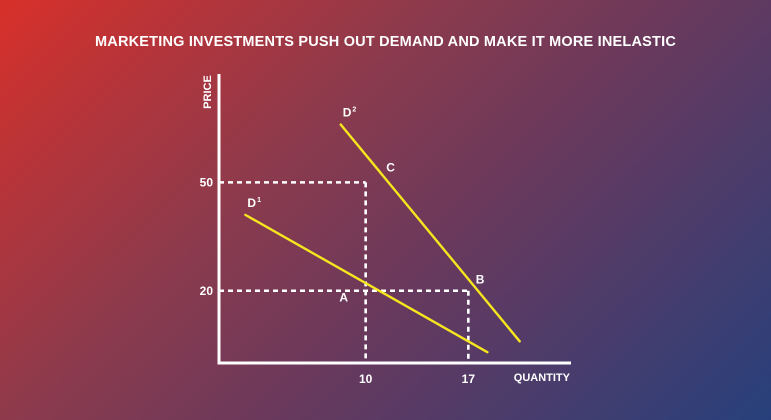 The height and width of the screenshot is (420, 771). Describe the element at coordinates (390, 168) in the screenshot. I see `point-label-c: C` at that location.